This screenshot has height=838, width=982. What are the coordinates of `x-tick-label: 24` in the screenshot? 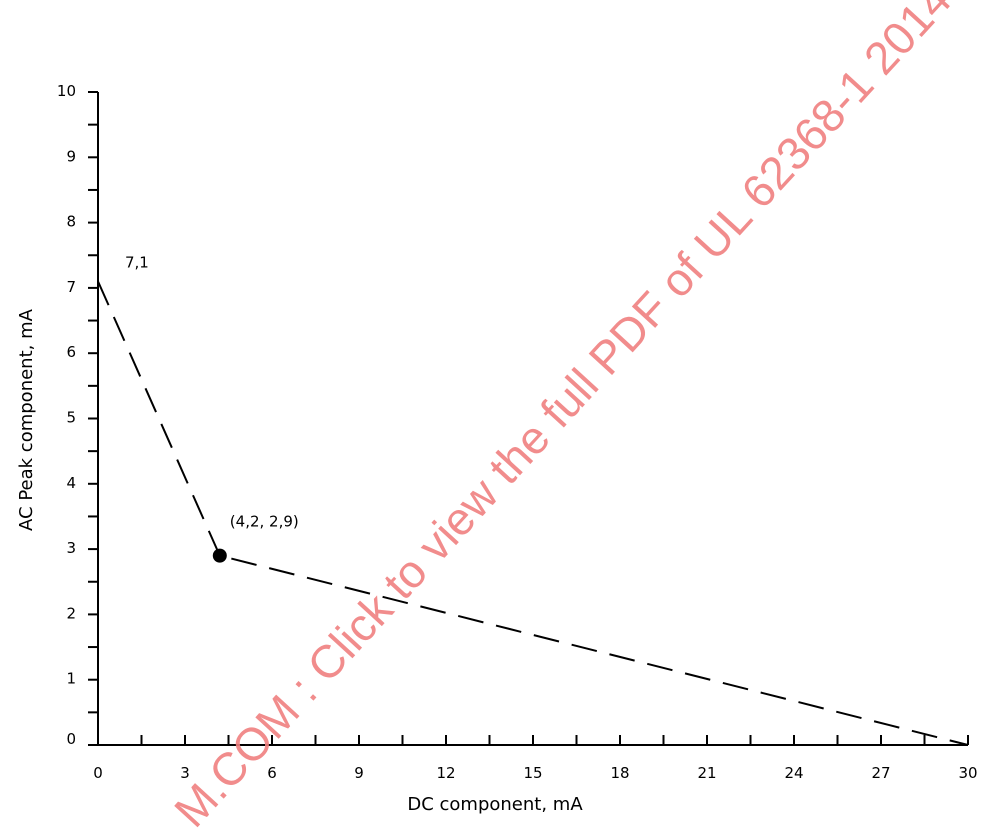 It's located at (793, 773).